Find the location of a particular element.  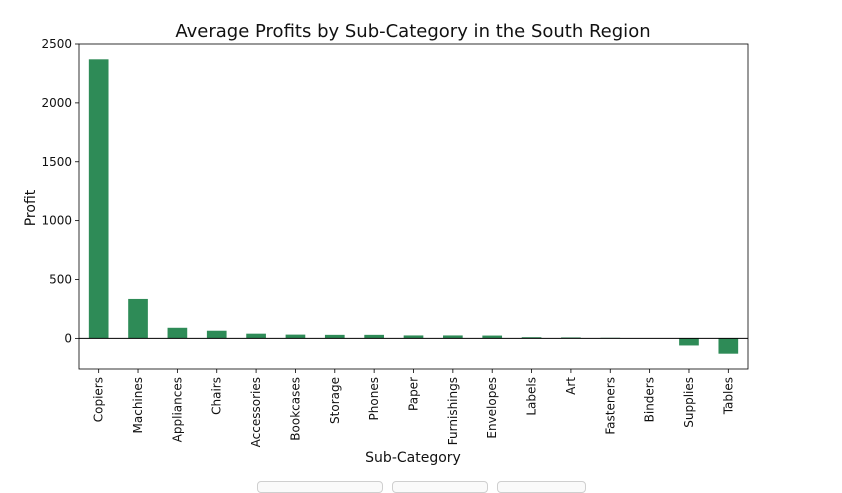

y-tick-label: 1000 is located at coordinates (56, 221).